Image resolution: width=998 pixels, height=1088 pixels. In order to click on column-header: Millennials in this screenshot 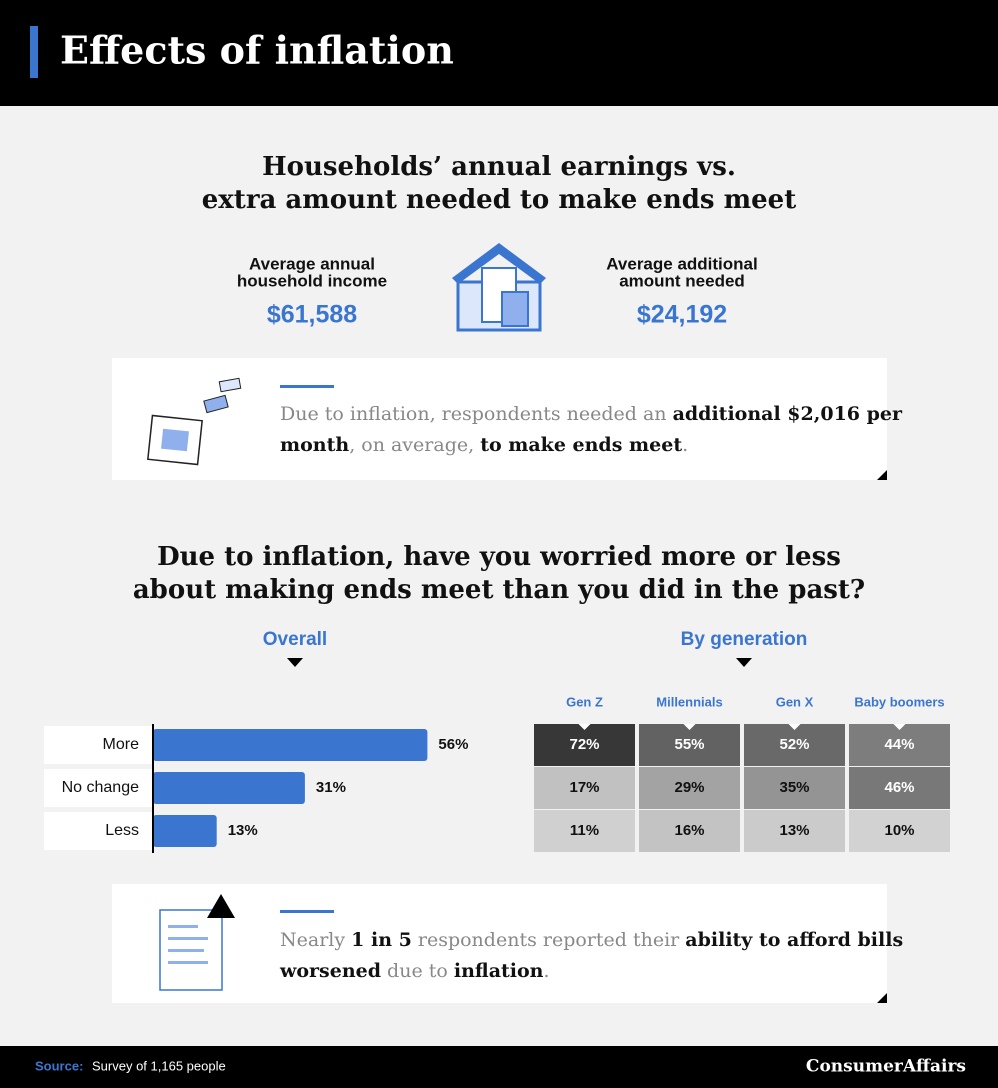, I will do `click(689, 701)`.